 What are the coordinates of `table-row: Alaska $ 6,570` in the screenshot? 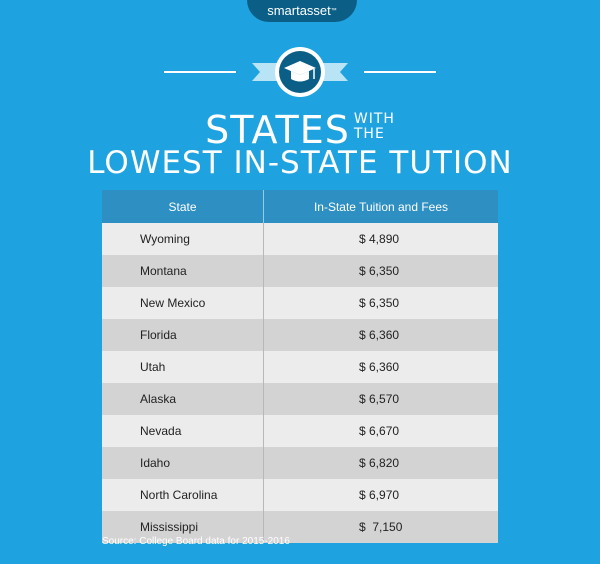 It's located at (300, 399).